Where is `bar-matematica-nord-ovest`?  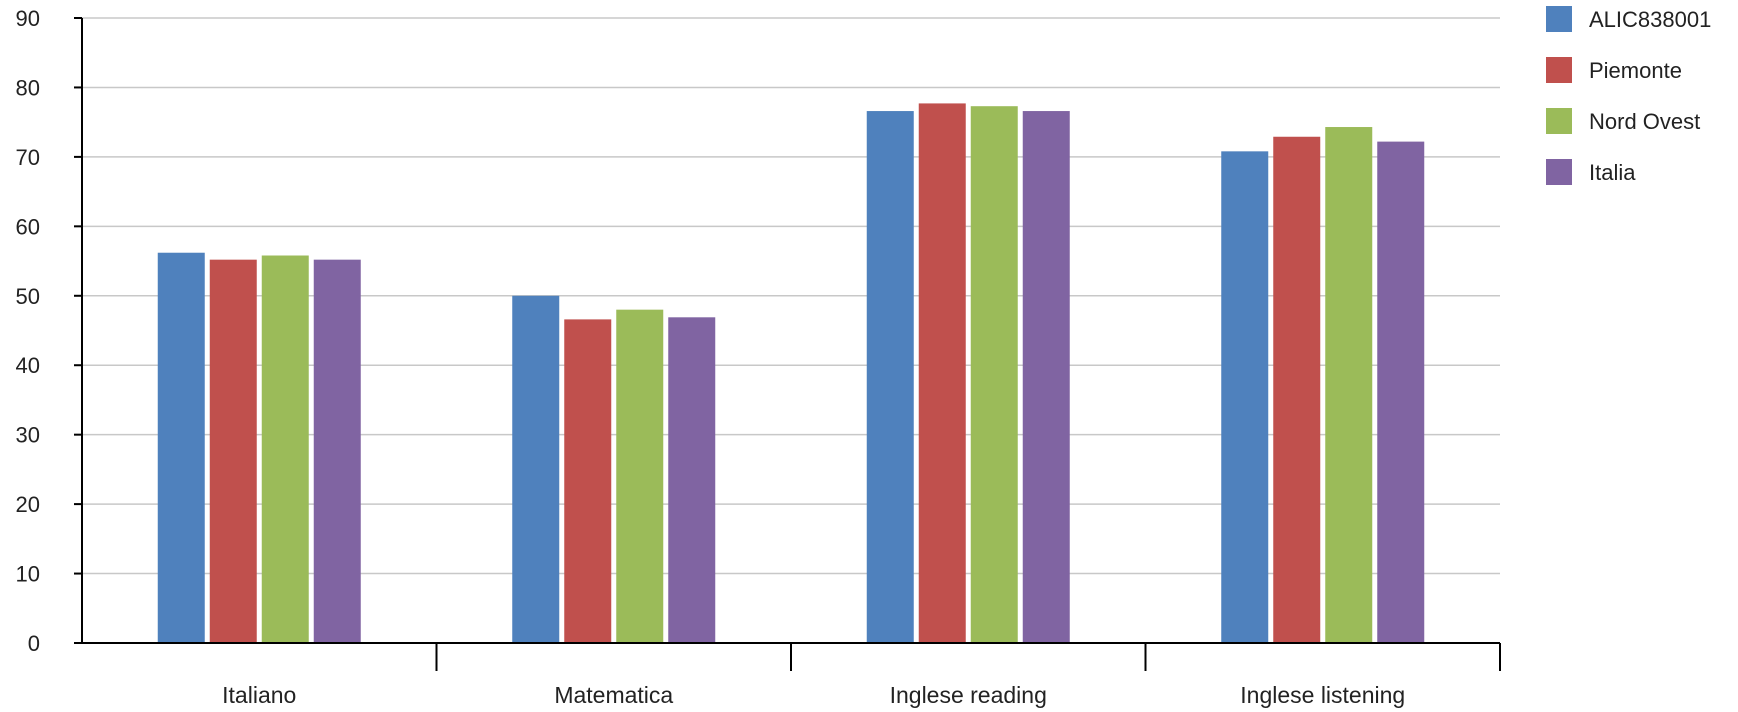
bar-matematica-nord-ovest is located at coordinates (640, 476).